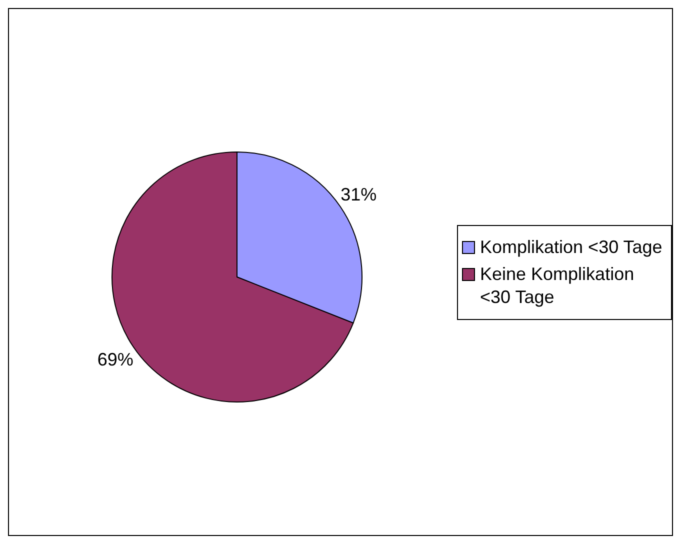  I want to click on legend-label: Keine Komplikation <30 Tage, so click(558, 285).